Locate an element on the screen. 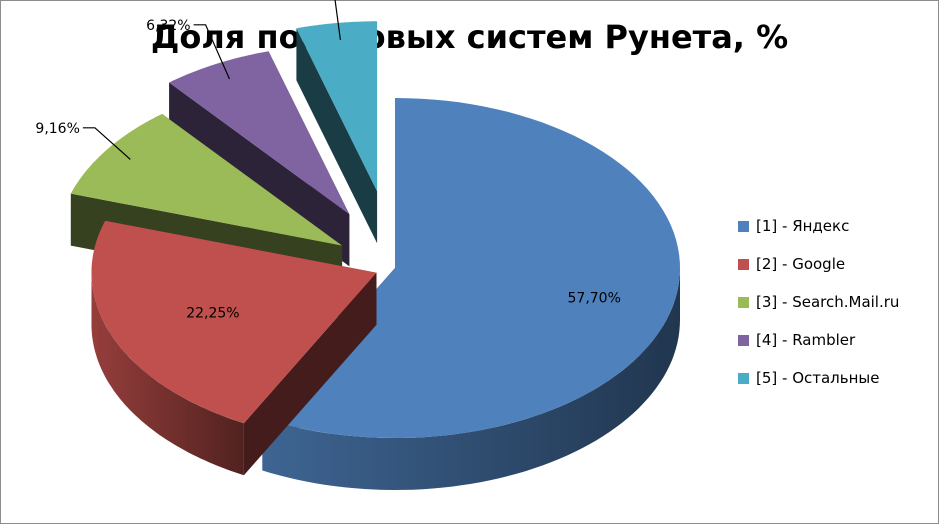 The image size is (939, 524). legend-item: [5] - Остальные is located at coordinates (818, 378).